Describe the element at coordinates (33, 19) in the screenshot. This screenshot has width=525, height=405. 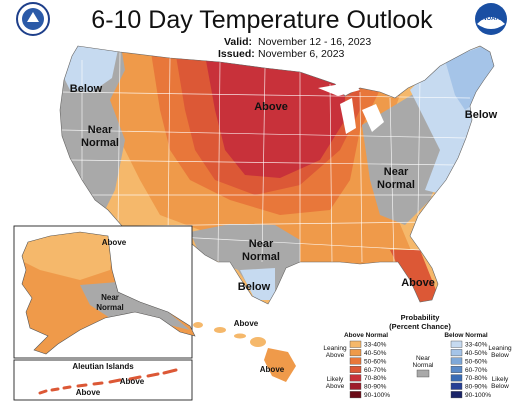
I see `doc-seal-icon` at that location.